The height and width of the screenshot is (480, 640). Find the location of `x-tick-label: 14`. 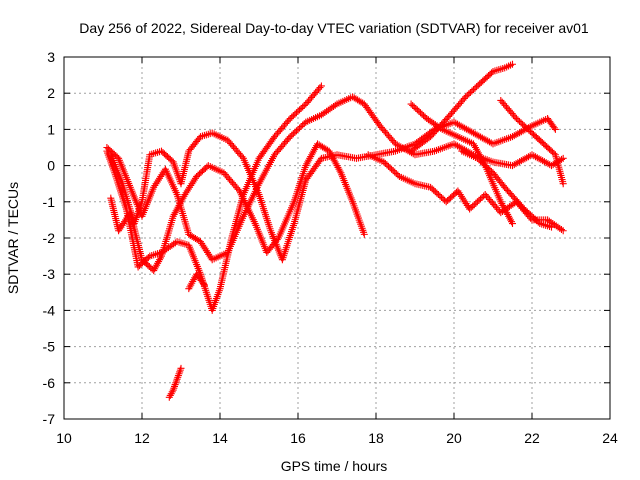

x-tick-label: 14 is located at coordinates (220, 438).